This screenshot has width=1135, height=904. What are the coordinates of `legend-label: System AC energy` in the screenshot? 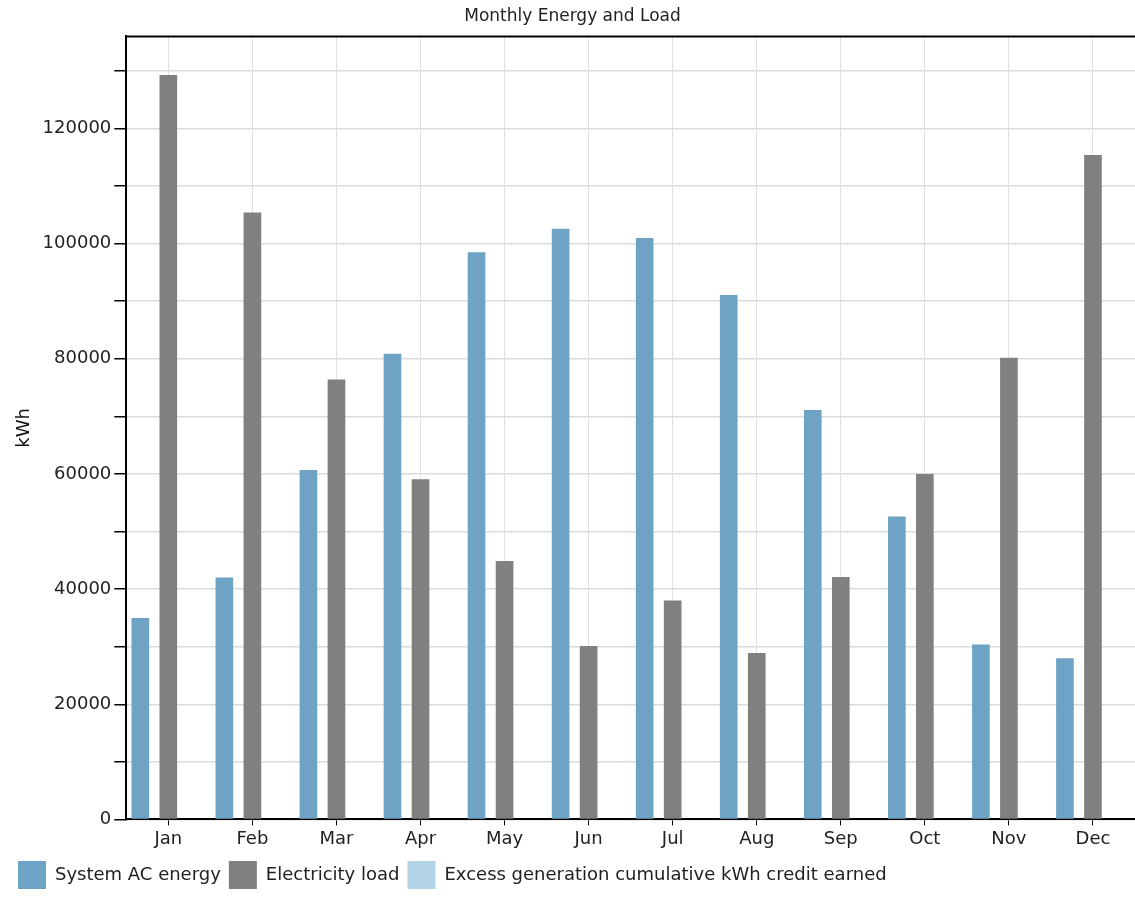 It's located at (138, 873).